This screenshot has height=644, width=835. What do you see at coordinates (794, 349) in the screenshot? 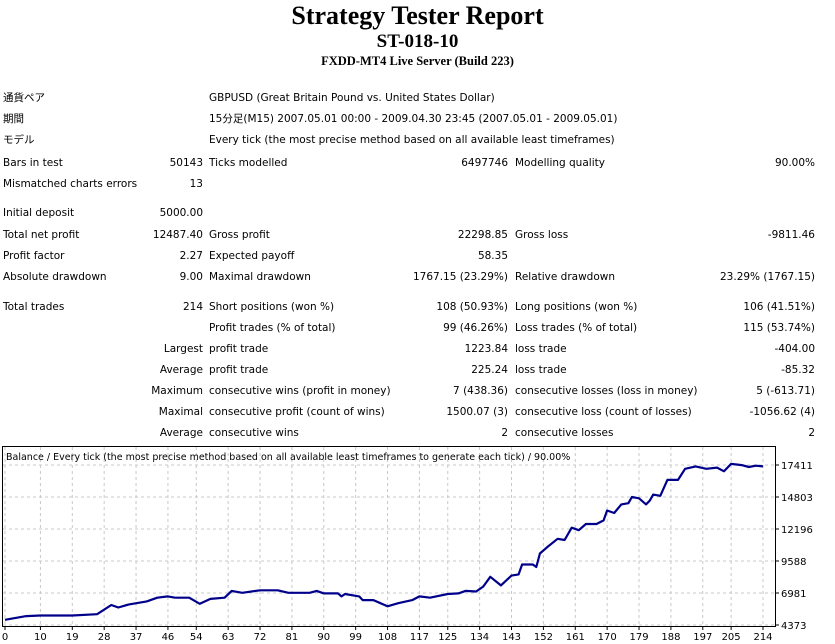
I see `row-value: -404.00` at bounding box center [794, 349].